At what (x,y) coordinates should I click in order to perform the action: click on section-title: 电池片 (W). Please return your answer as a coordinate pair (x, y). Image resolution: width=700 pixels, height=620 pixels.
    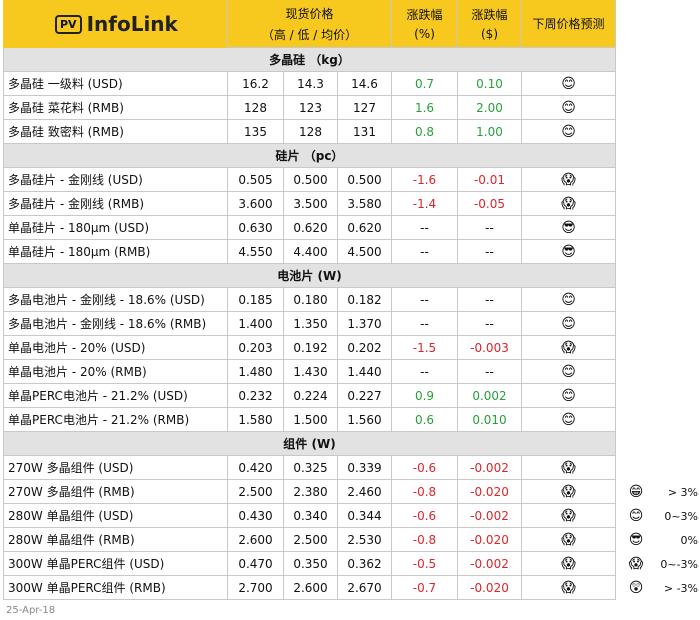
    Looking at the image, I should click on (309, 276).